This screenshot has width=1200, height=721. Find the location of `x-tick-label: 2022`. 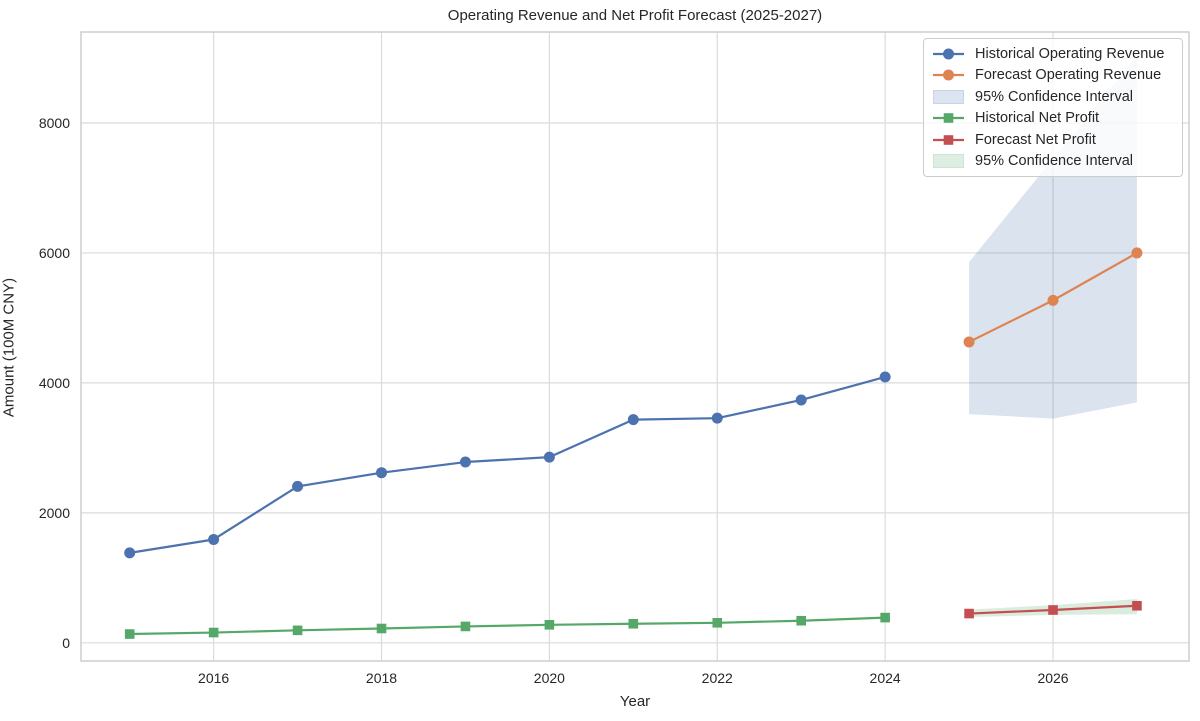

x-tick-label: 2022 is located at coordinates (717, 678).